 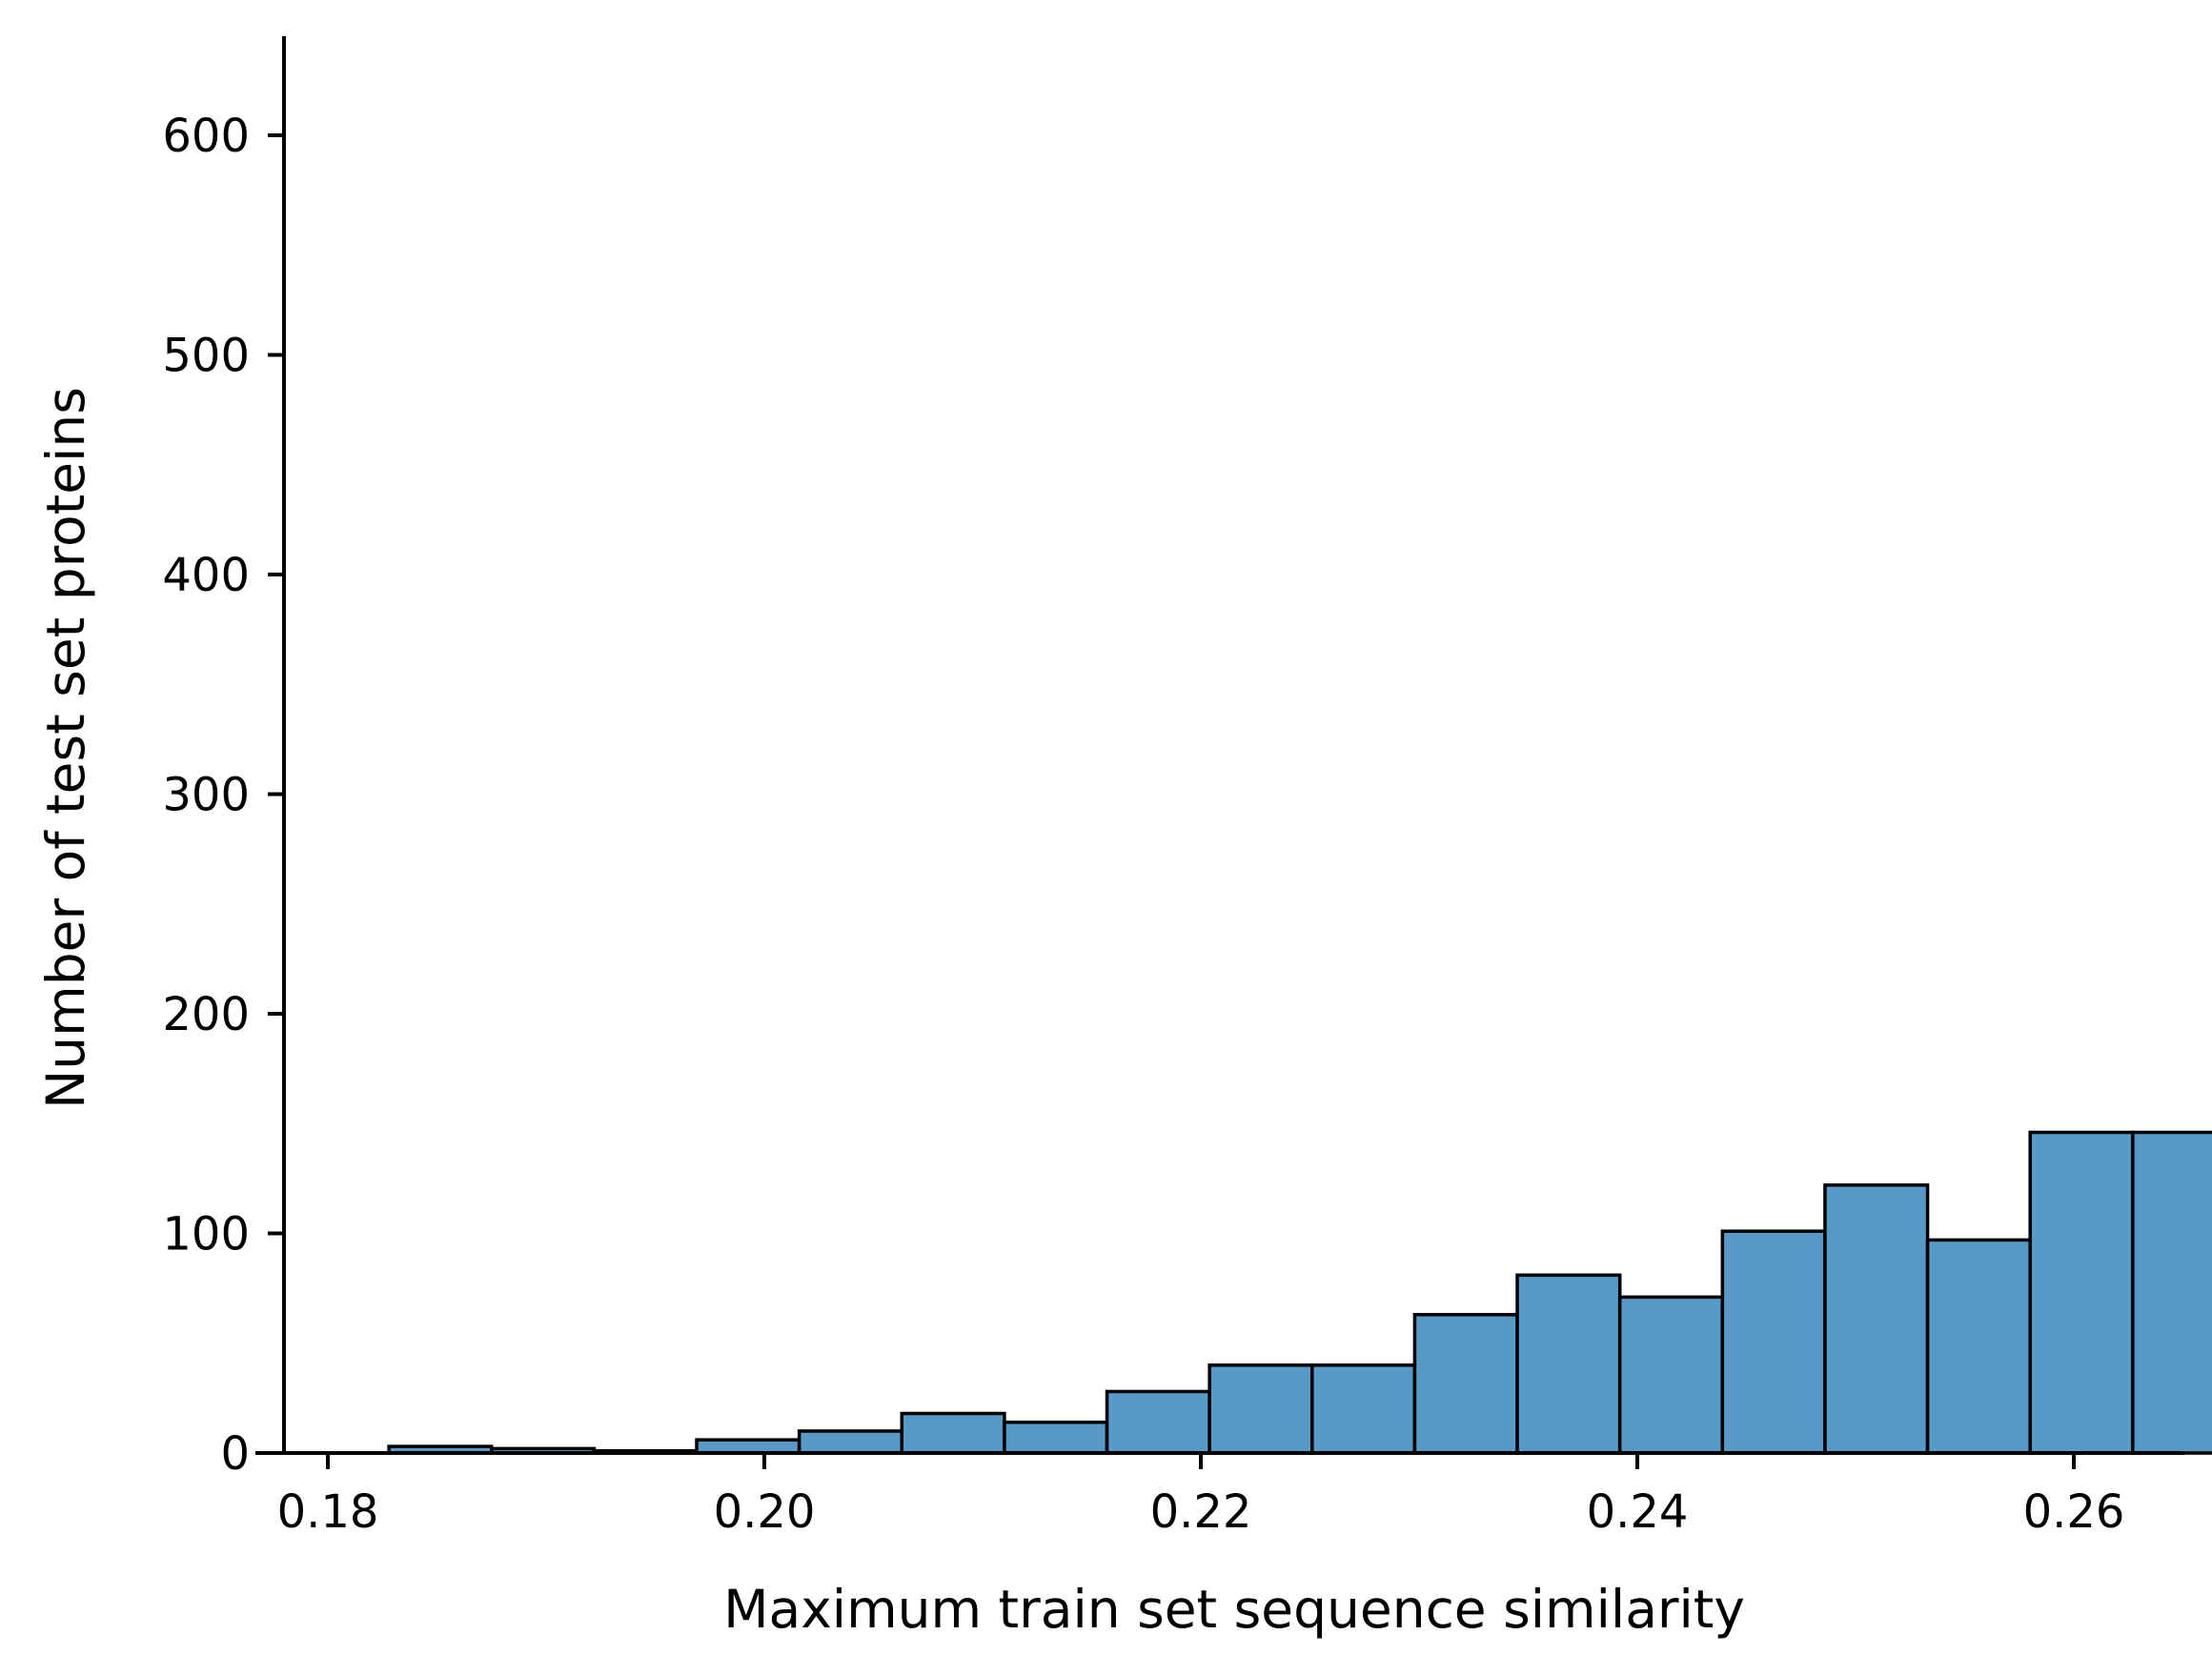 I want to click on y-tick-label: 500, so click(x=206, y=357).